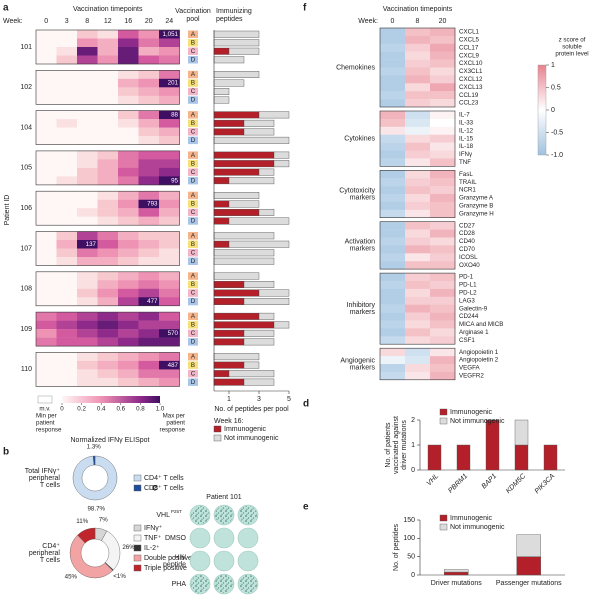 Image resolution: width=600 pixels, height=601 pixels. I want to click on label: response, so click(49, 430).